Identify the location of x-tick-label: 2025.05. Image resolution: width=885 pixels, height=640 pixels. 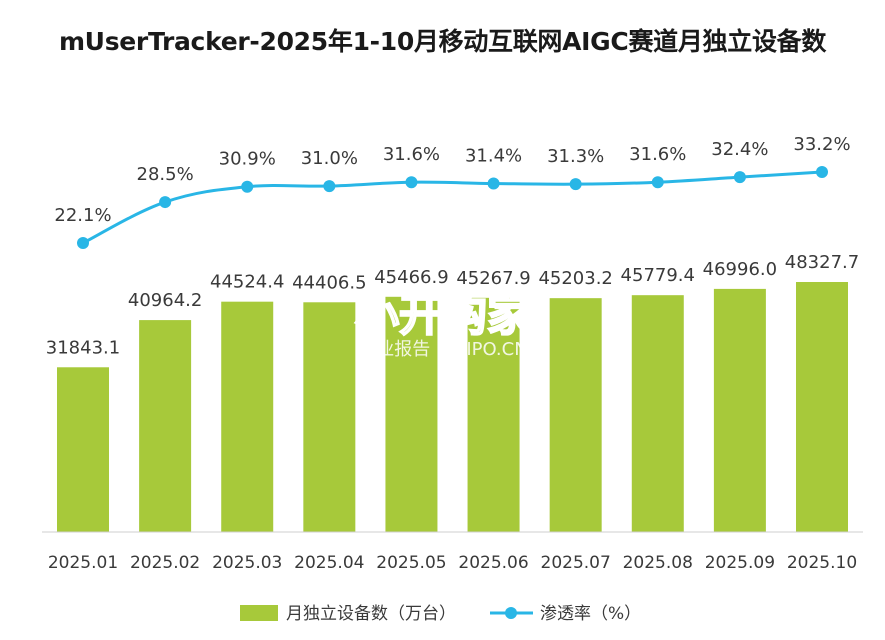
(411, 563).